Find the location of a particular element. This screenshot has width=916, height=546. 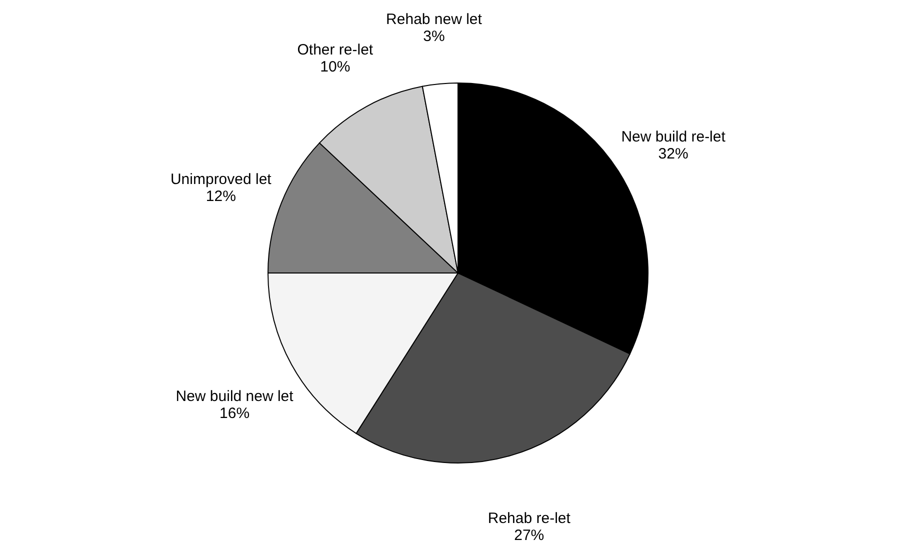

slice-label: Unimproved let is located at coordinates (221, 179).